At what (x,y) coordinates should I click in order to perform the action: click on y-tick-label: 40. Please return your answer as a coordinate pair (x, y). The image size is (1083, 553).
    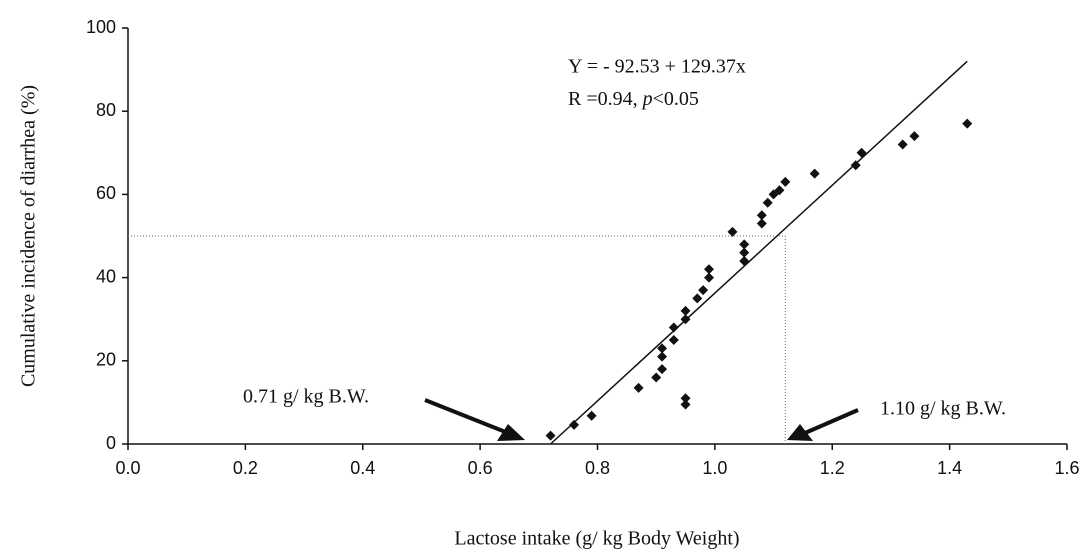
    Looking at the image, I should click on (106, 276).